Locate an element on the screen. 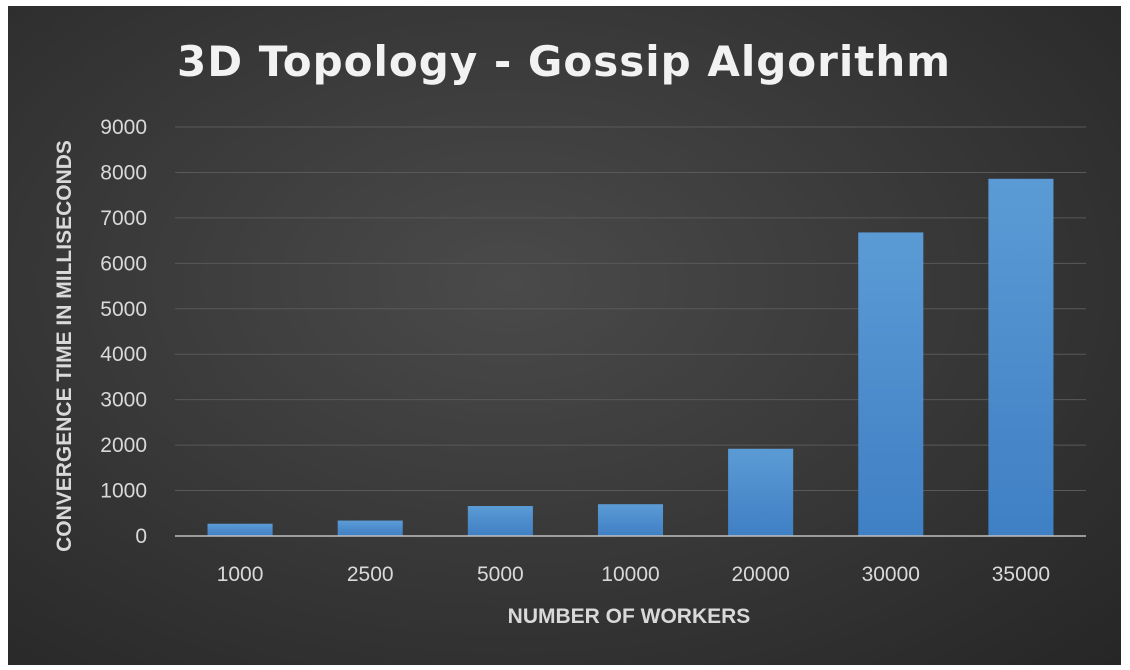 The height and width of the screenshot is (670, 1130). y-axis-title: CONVERGENCE TIME IN MILLISECONDS is located at coordinates (64, 346).